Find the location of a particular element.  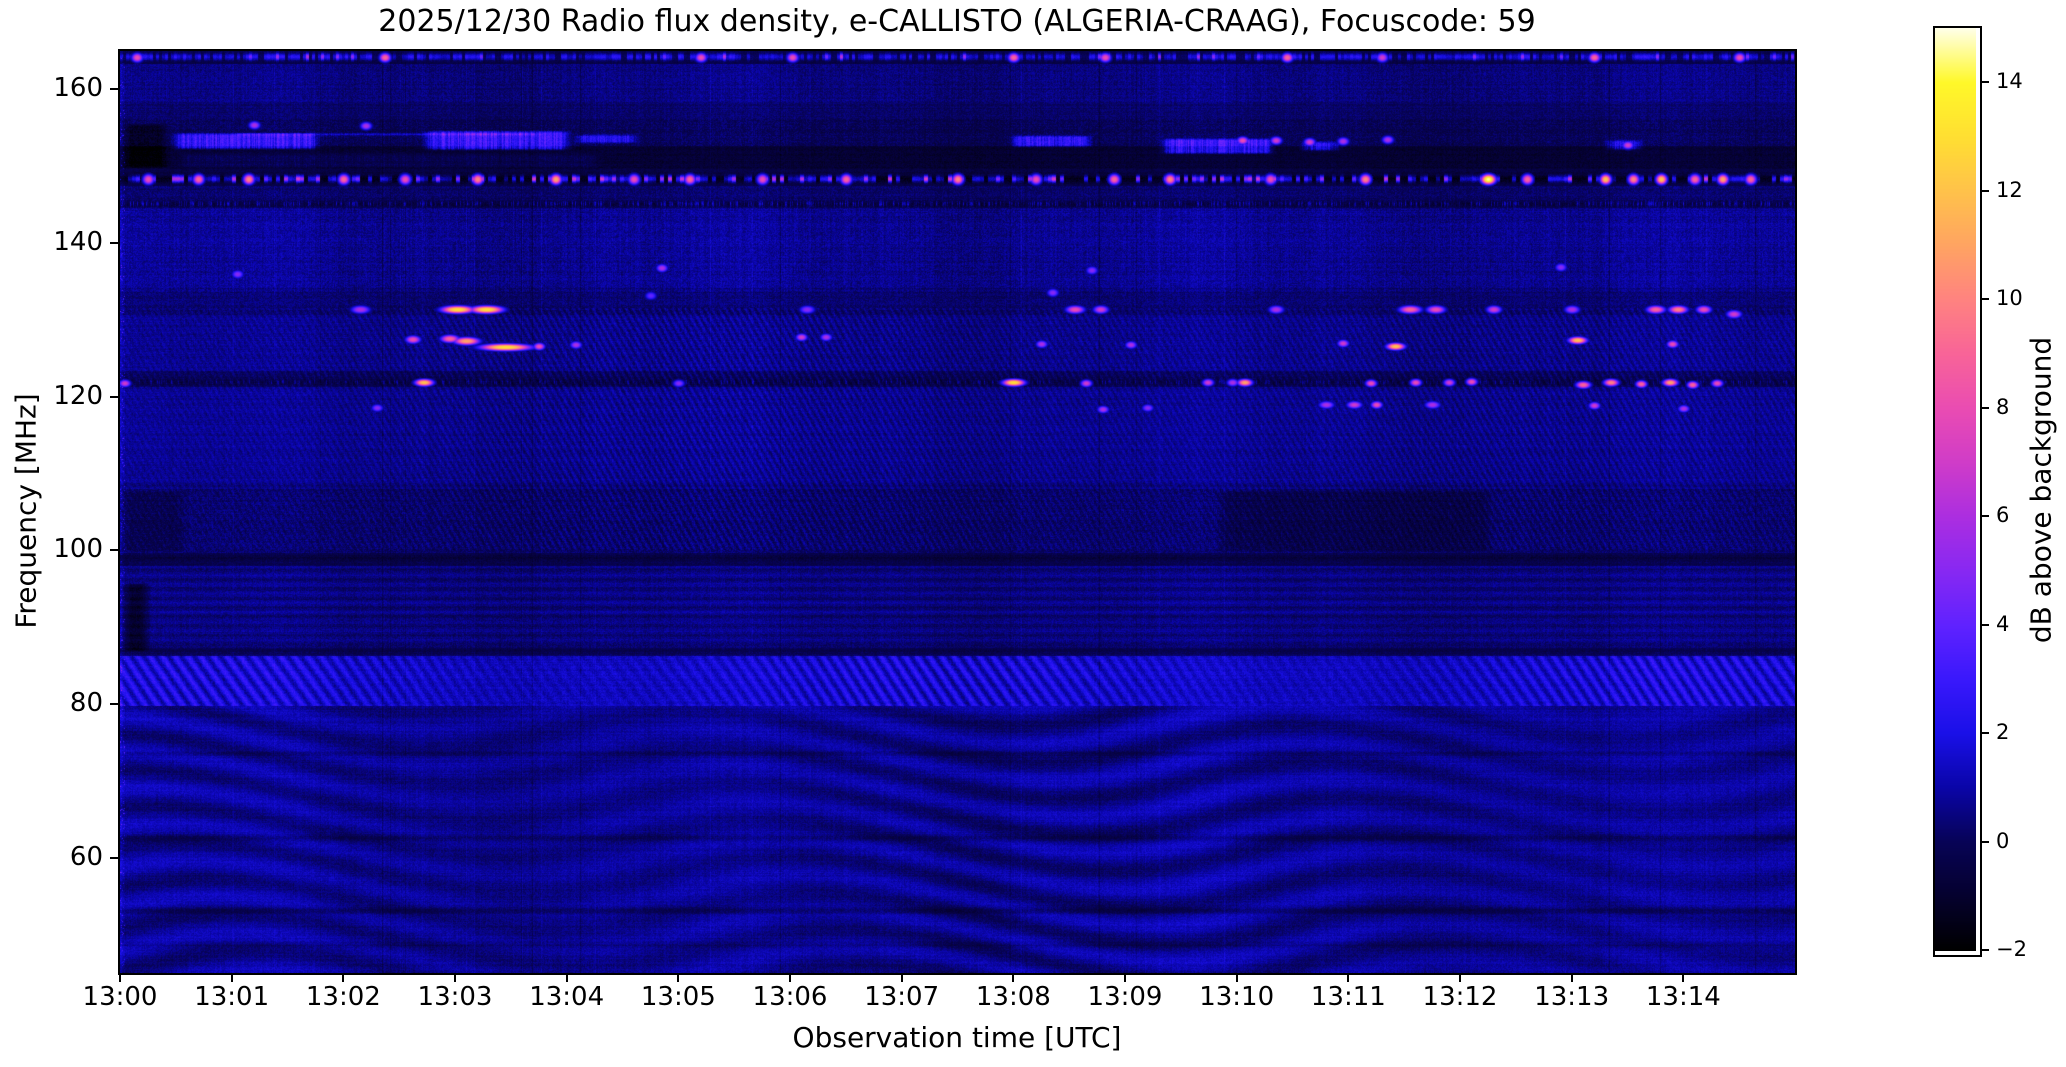

y-tick-label: 140 is located at coordinates (78, 242).